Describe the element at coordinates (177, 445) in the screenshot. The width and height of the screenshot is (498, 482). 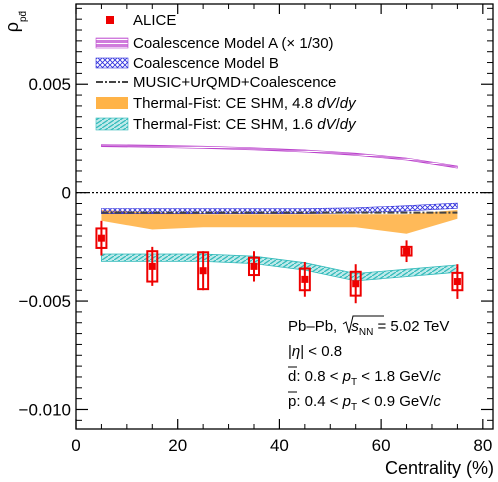
I see `x-tick-label: 20` at that location.